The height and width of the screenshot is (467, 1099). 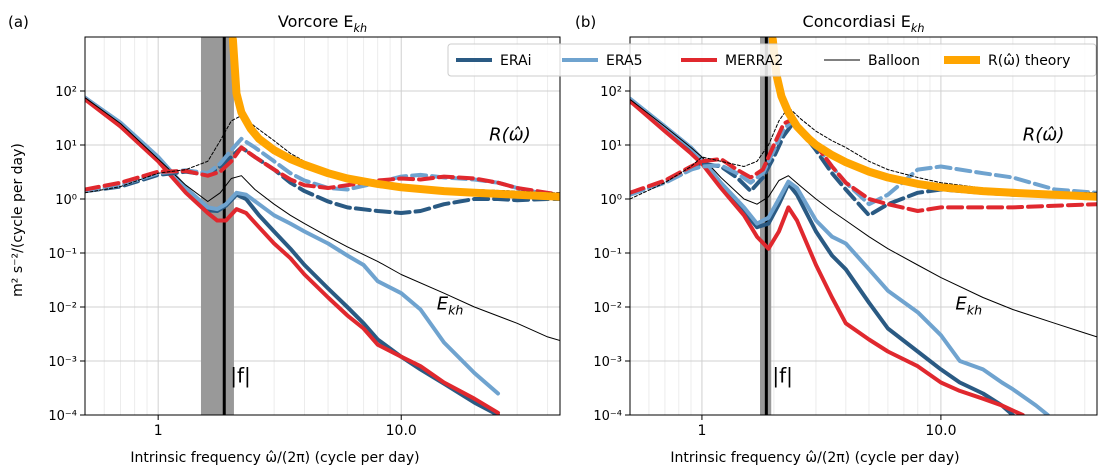 What do you see at coordinates (863, 153) in the screenshot?
I see `series-balloon-ratio-line` at bounding box center [863, 153].